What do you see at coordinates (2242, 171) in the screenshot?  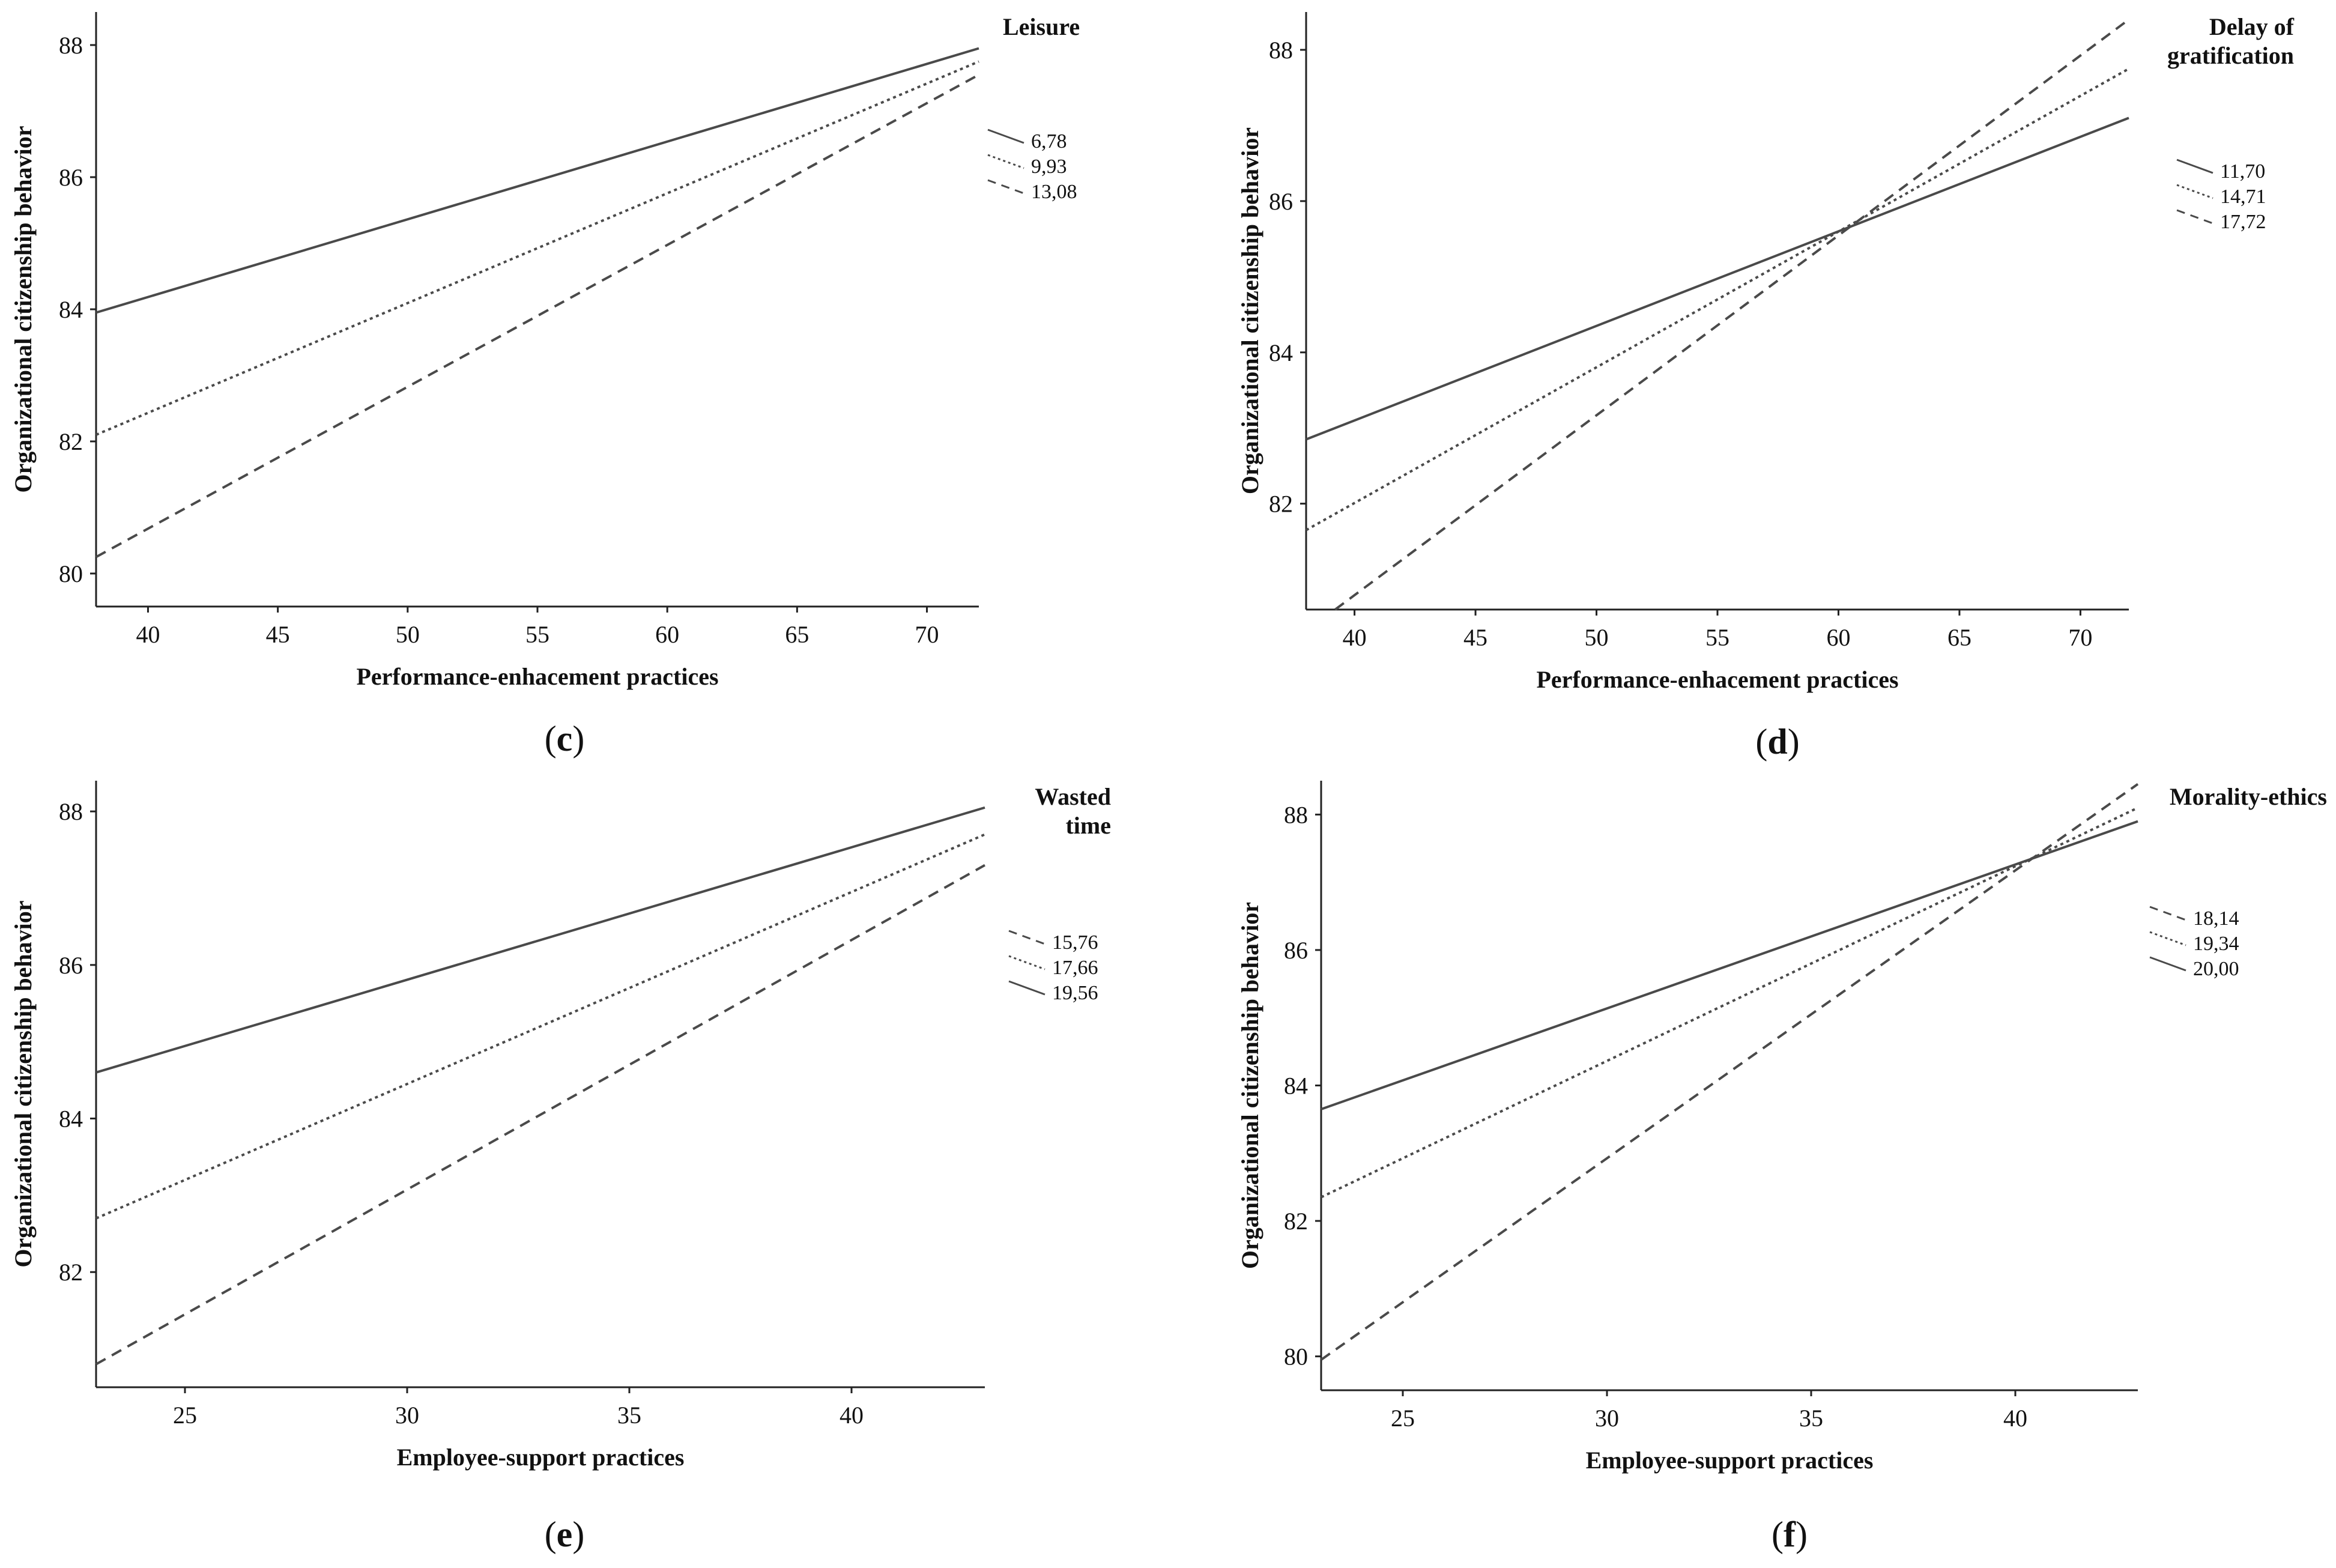 I see `legend-label: 11,70` at bounding box center [2242, 171].